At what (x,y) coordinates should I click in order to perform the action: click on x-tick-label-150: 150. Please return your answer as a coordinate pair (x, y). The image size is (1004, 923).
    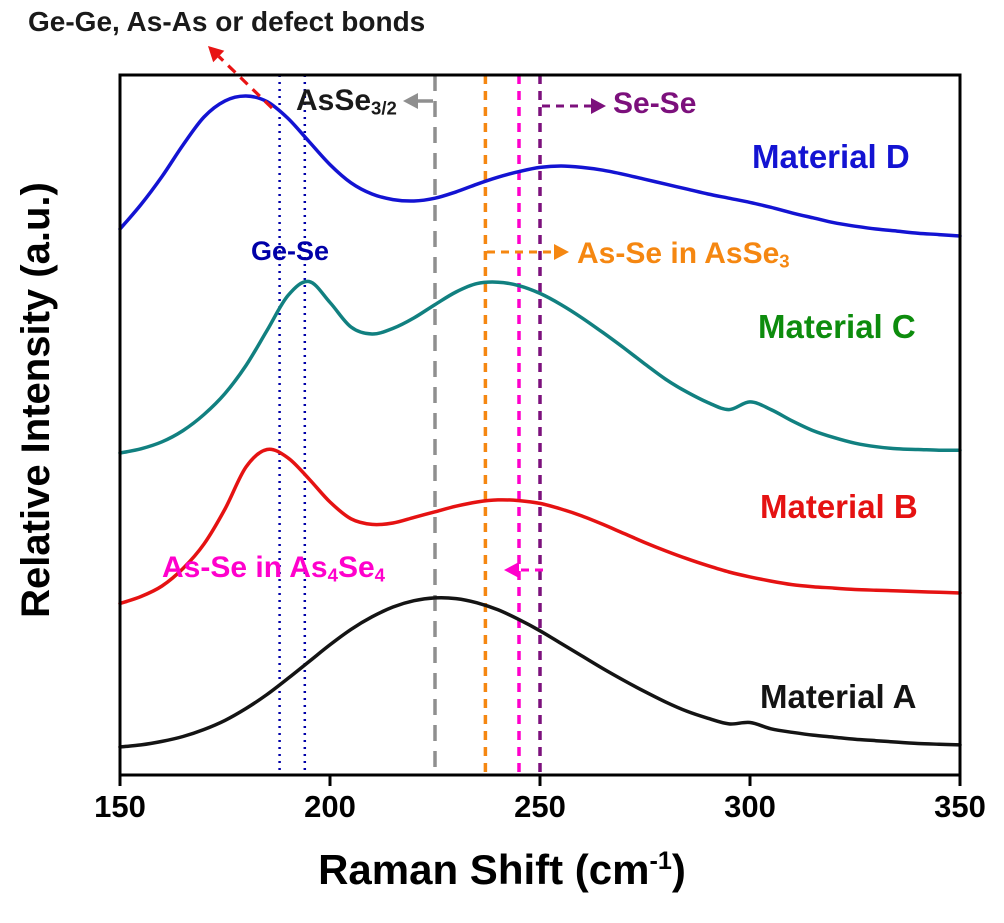
    Looking at the image, I should click on (120, 806).